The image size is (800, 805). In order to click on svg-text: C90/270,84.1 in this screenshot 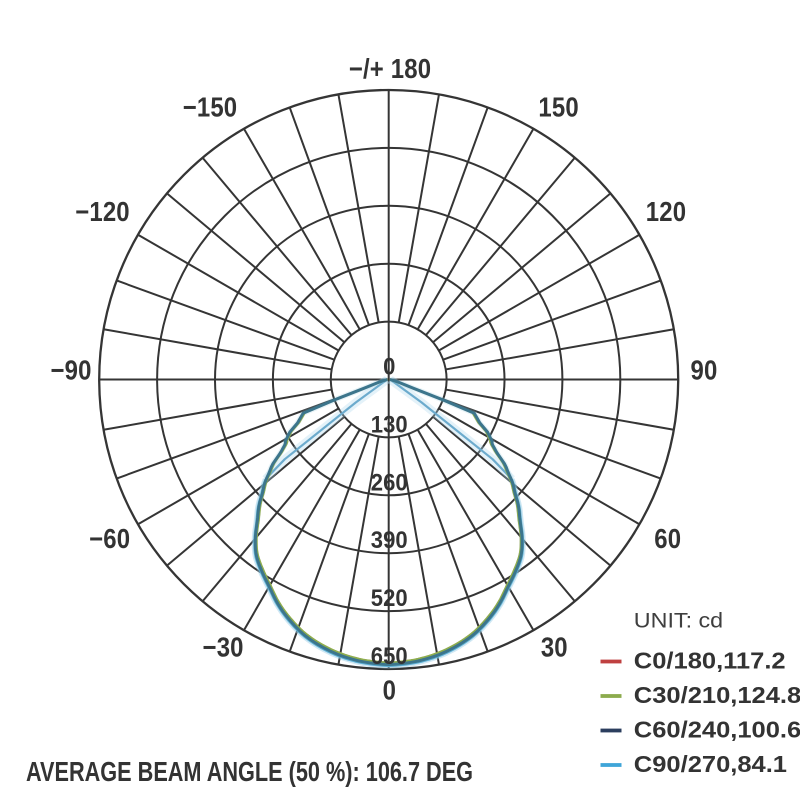, I will do `click(710, 765)`.